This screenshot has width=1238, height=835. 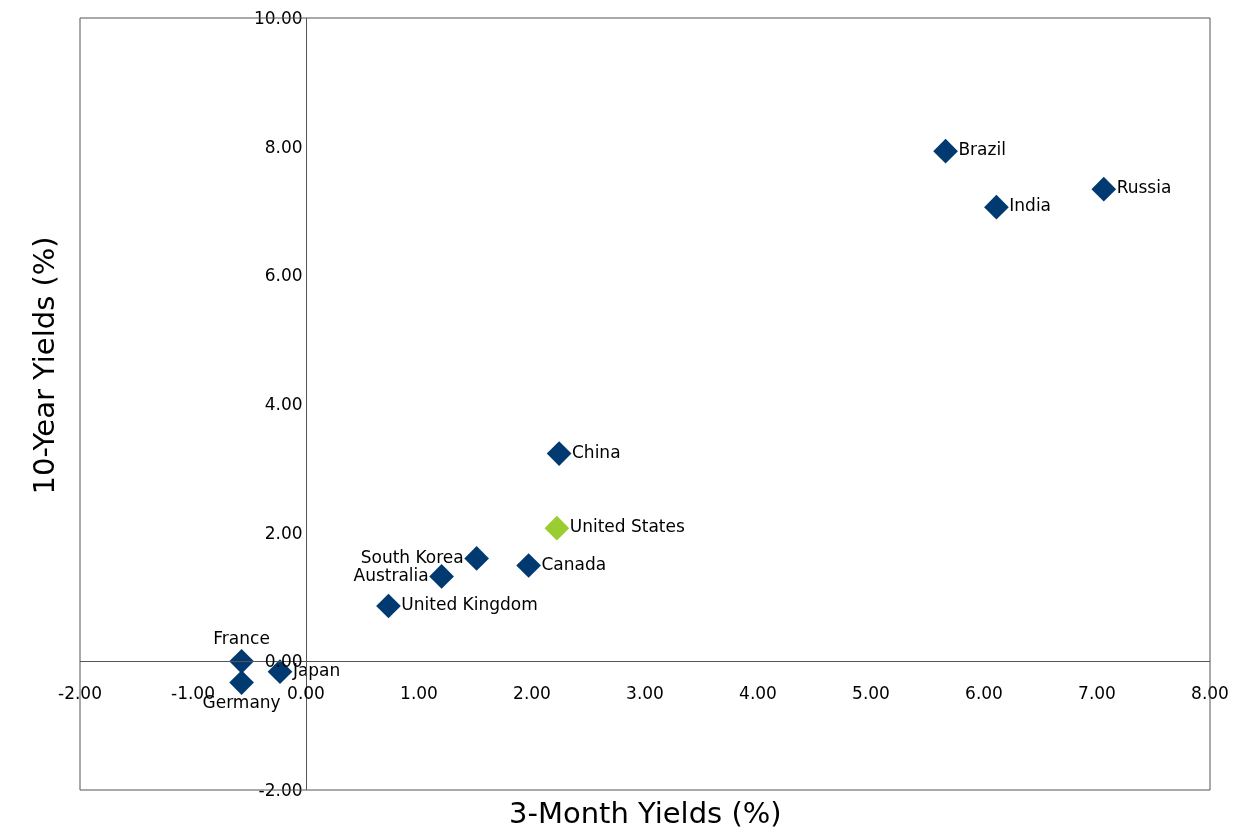 What do you see at coordinates (241, 638) in the screenshot?
I see `series-label: France` at bounding box center [241, 638].